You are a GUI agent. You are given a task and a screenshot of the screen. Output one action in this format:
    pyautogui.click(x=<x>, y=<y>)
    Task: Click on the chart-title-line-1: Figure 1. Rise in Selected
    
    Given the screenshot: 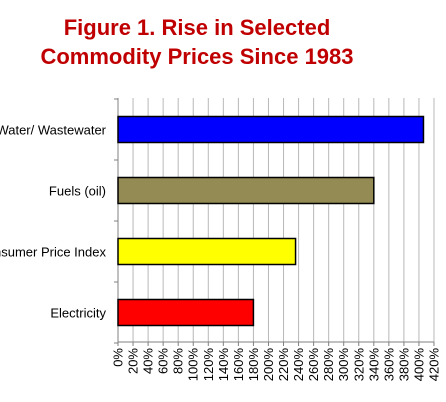 What is the action you would take?
    pyautogui.click(x=197, y=27)
    